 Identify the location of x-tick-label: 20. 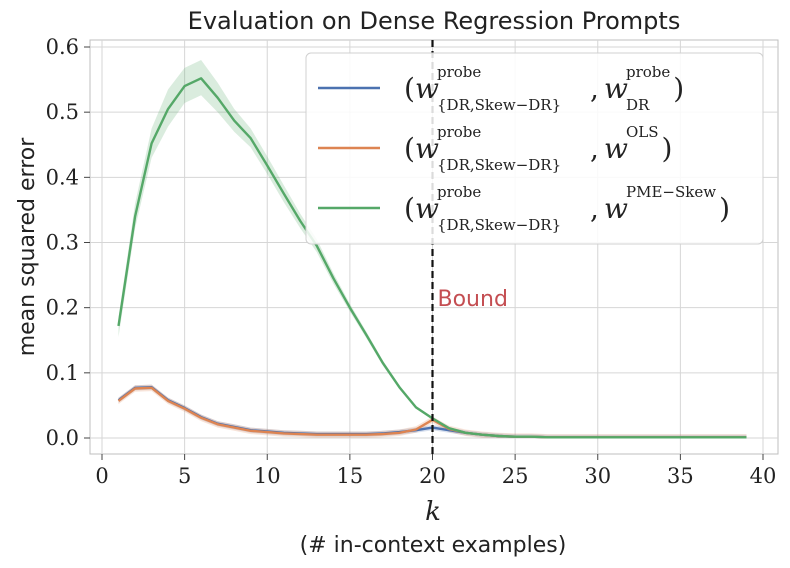
(432, 476).